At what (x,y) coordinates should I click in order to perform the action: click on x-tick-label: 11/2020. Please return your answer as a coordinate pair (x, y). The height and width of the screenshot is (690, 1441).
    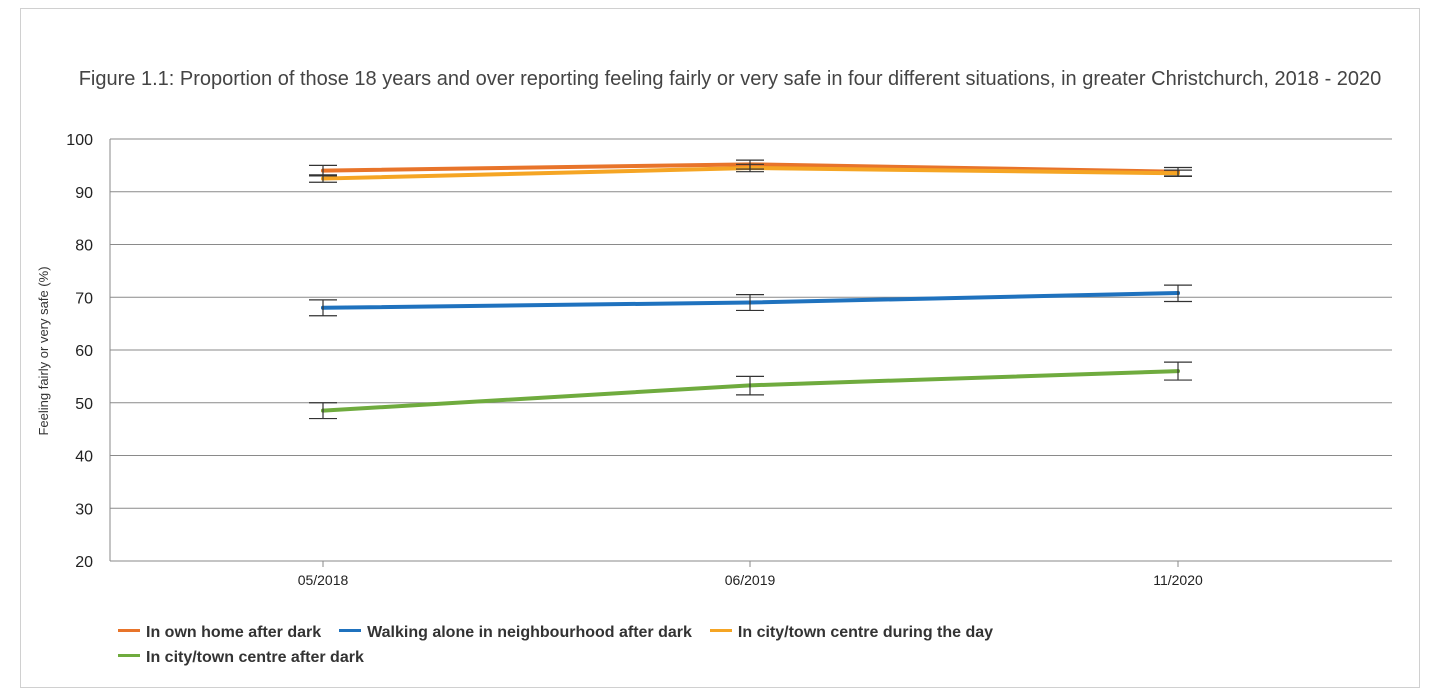
    Looking at the image, I should click on (1178, 580).